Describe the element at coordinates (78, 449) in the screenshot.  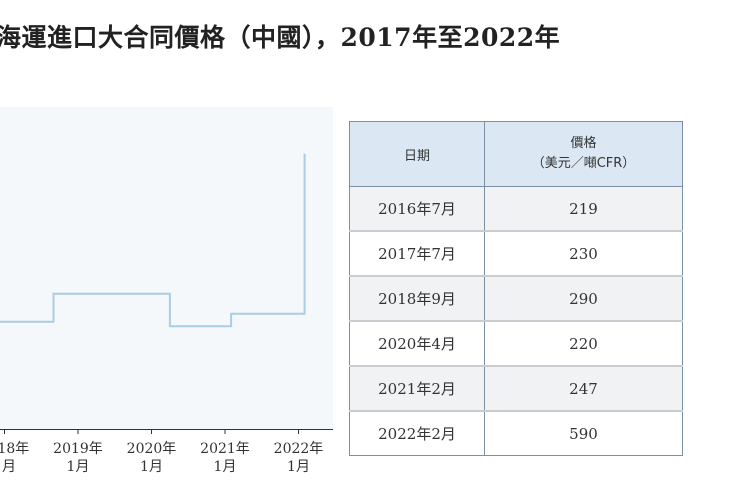
I see `x-tick-label-year: 2019年` at that location.